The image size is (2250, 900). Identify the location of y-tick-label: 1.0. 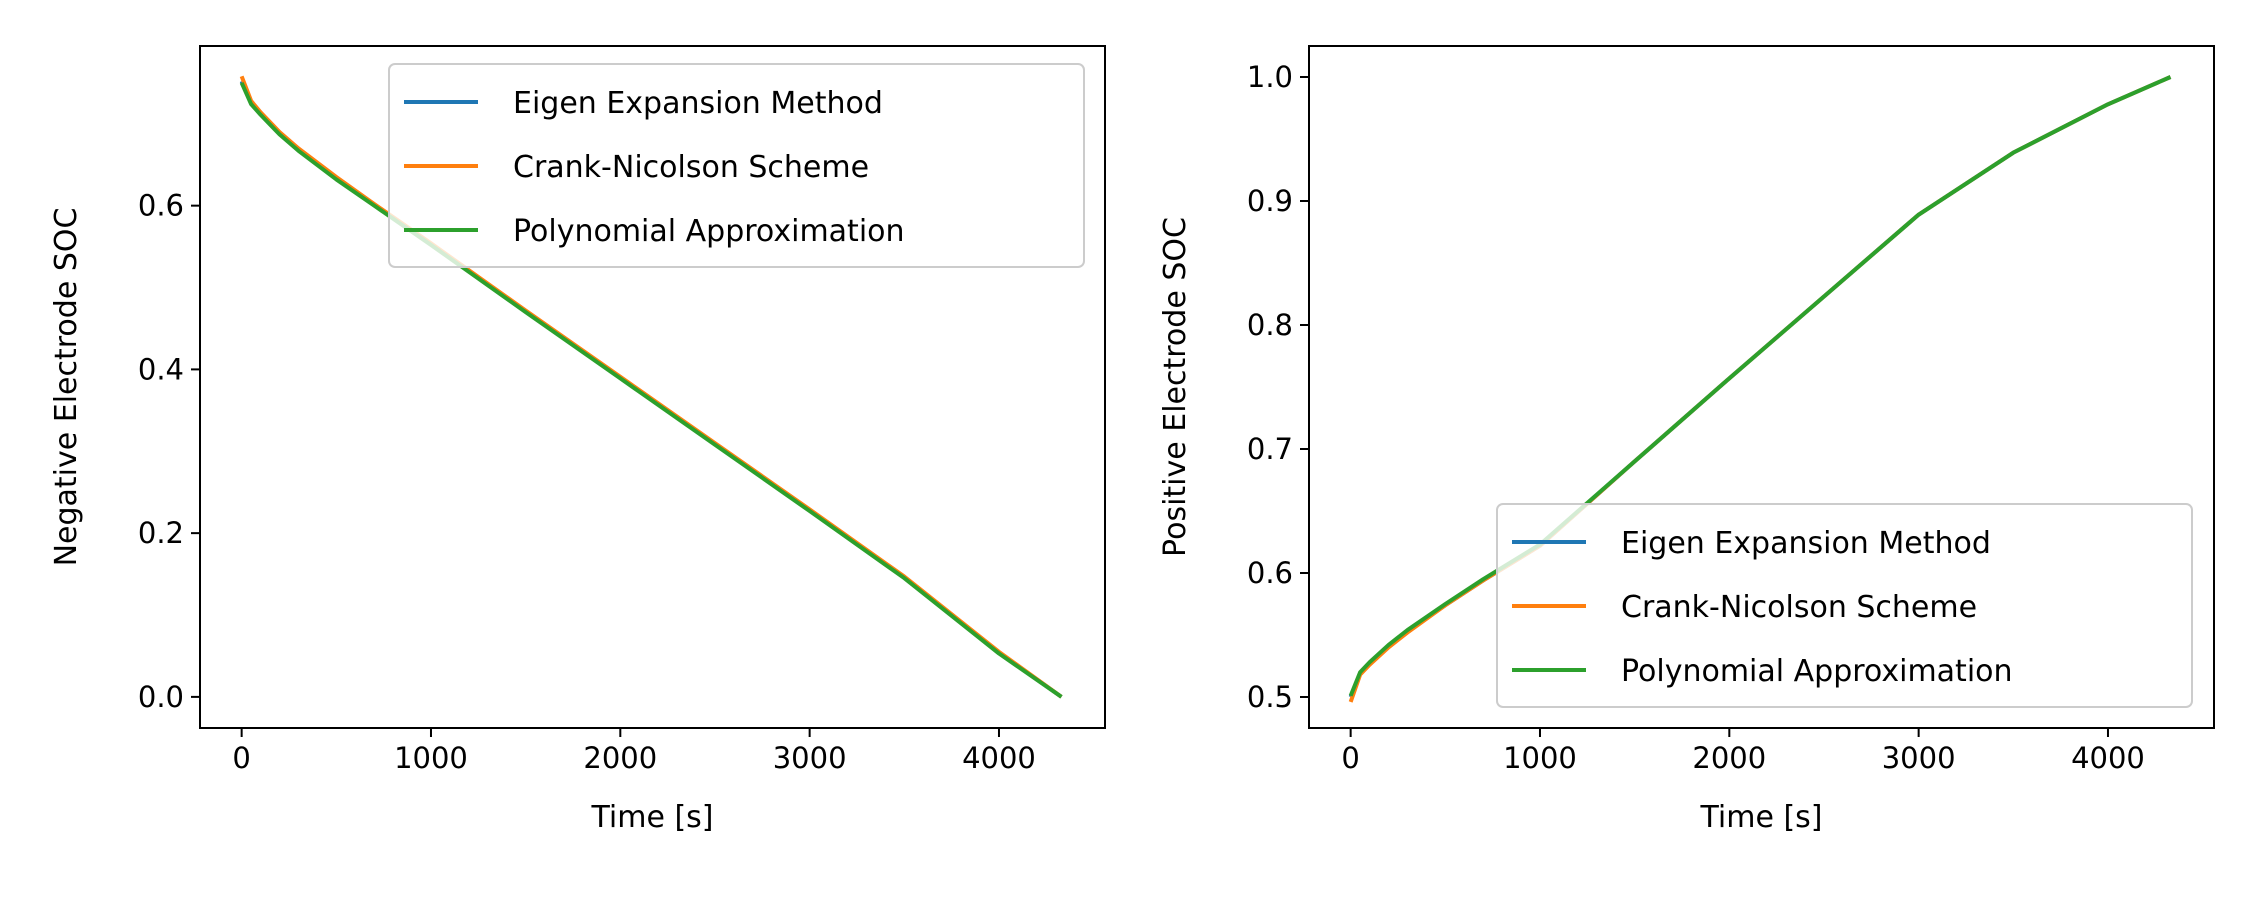
(1270, 77).